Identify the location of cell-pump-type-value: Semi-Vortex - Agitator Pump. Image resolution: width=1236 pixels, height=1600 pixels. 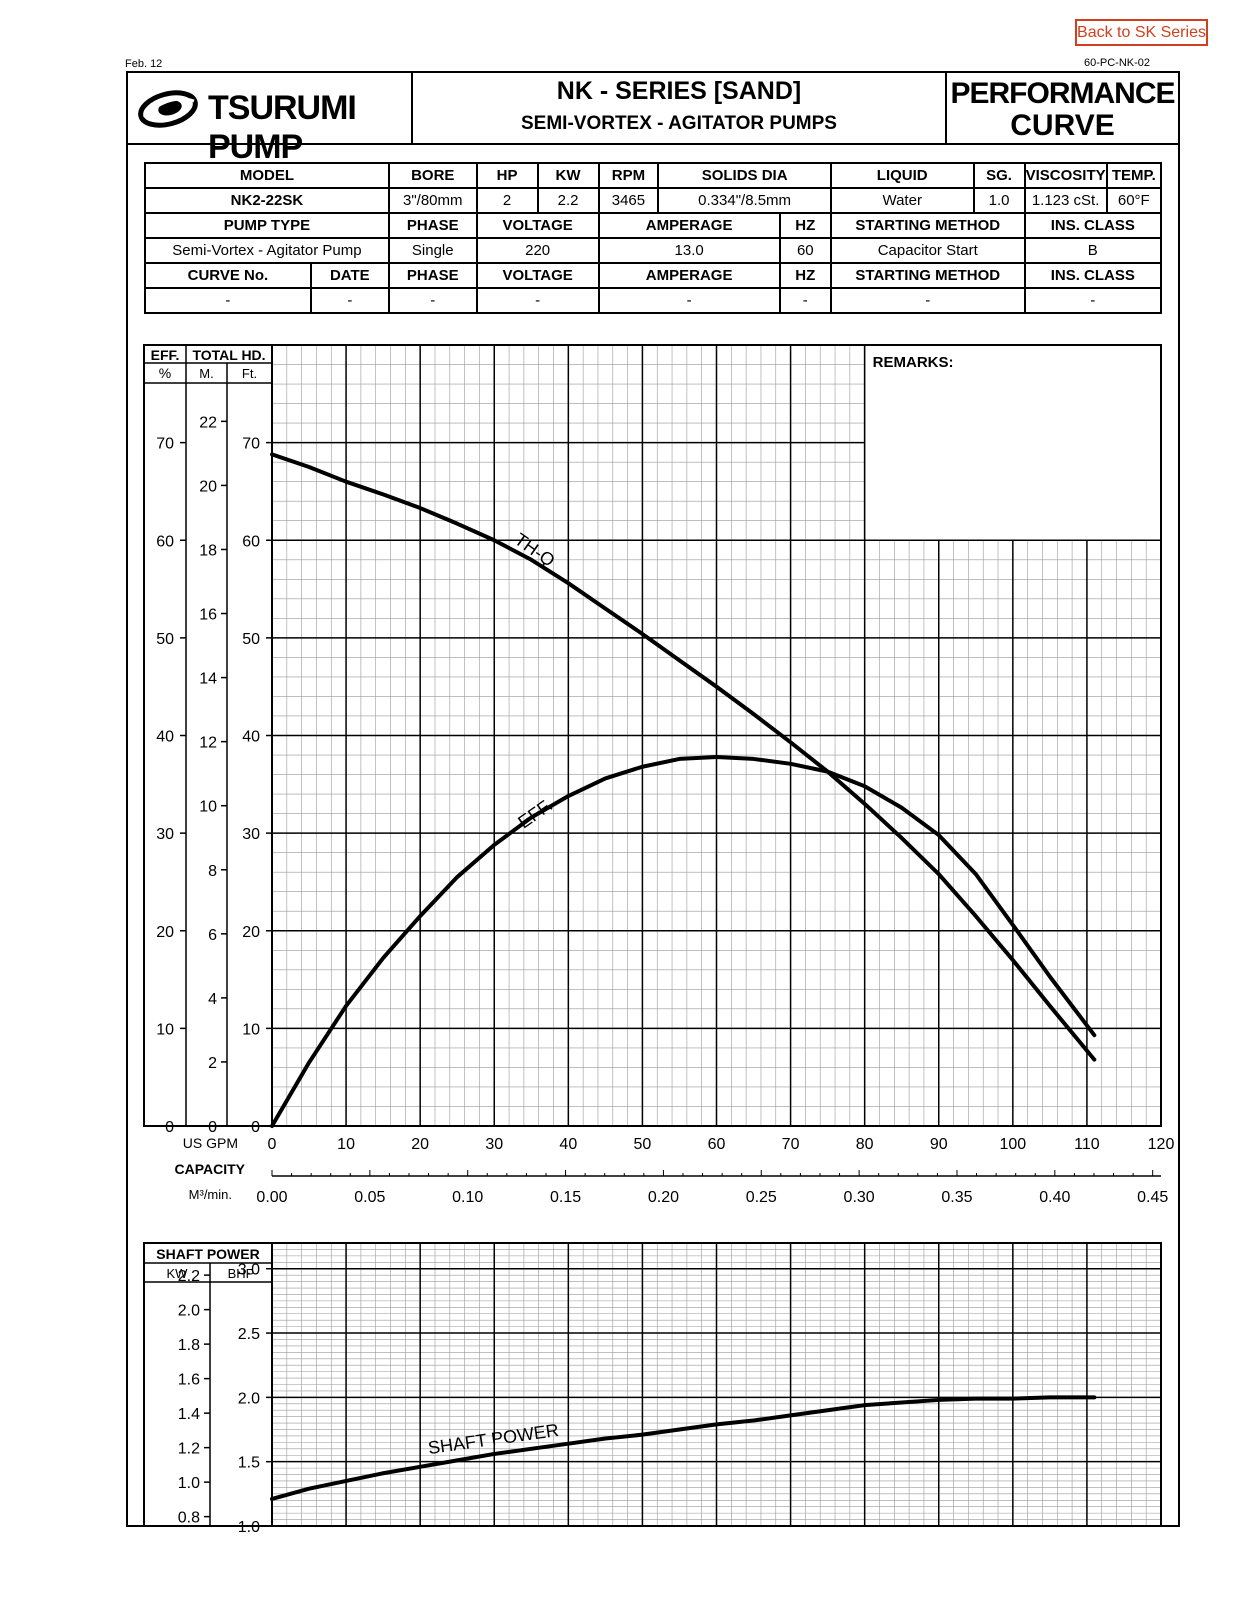
(267, 250).